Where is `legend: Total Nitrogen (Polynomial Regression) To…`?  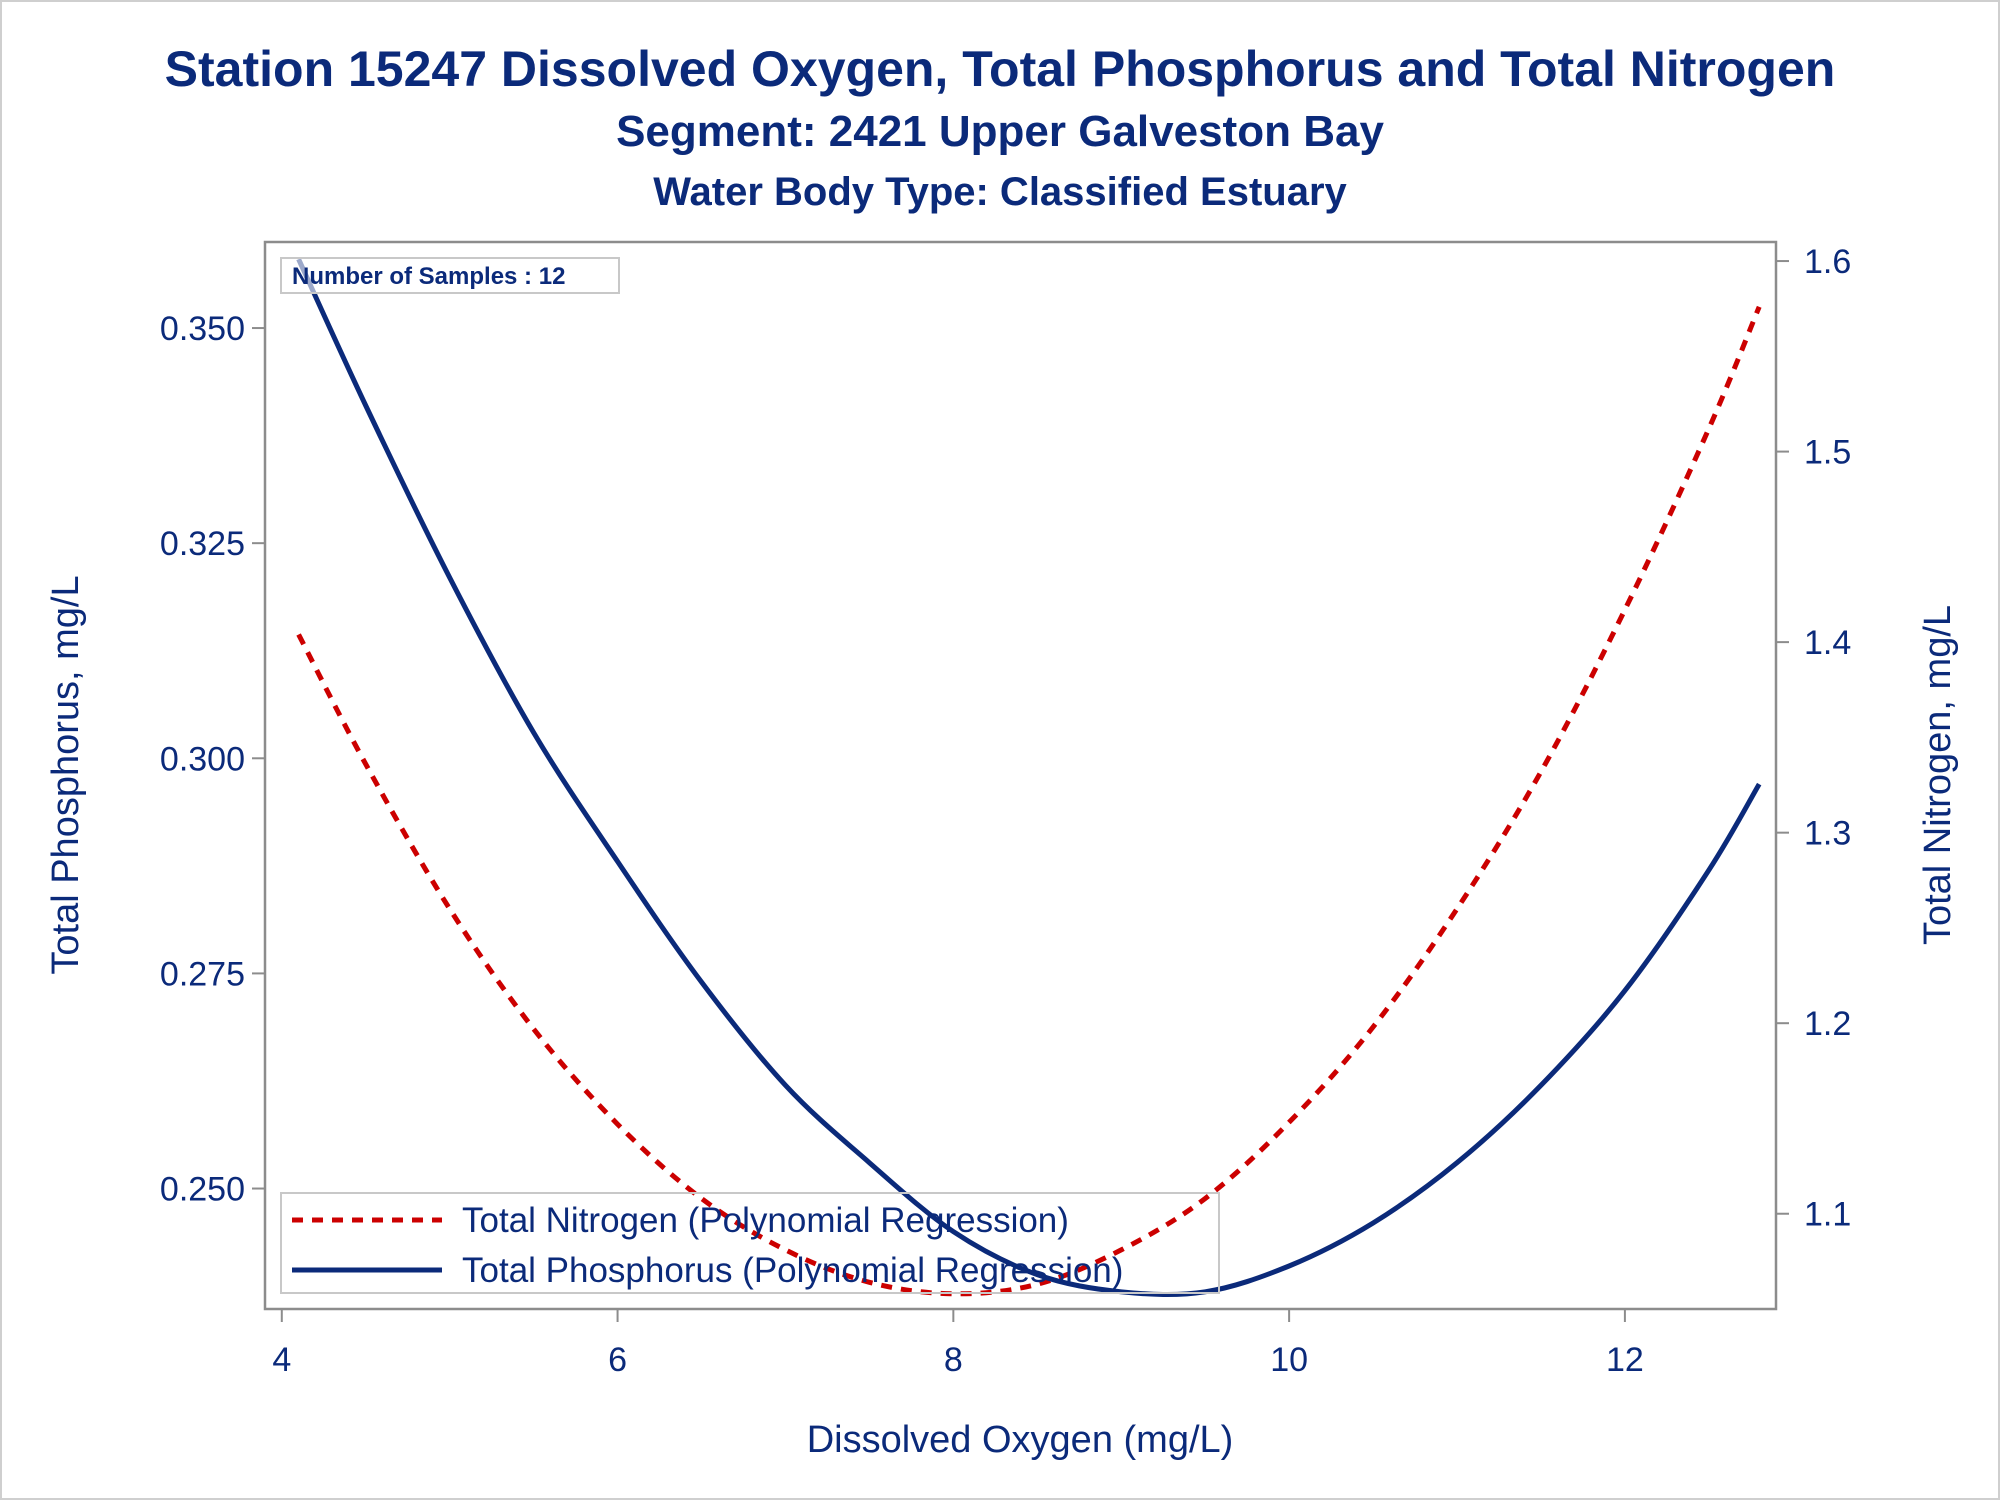
legend: Total Nitrogen (Polynomial Regression) To… is located at coordinates (750, 1243).